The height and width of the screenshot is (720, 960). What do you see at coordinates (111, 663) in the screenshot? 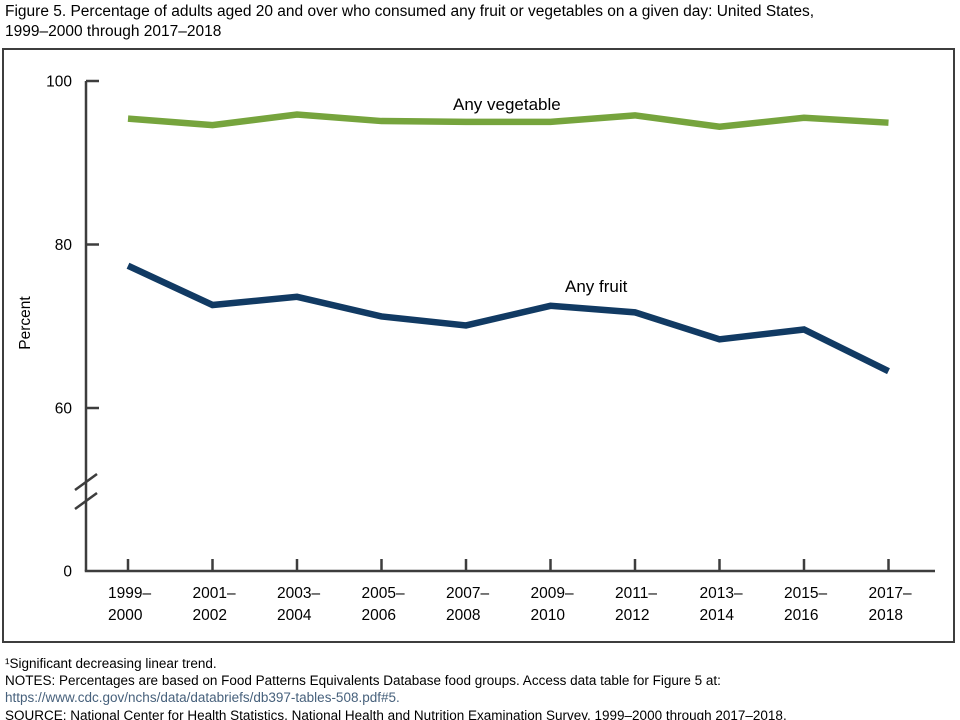
I see `footnote-trend: ¹Significant decreasing linear trend.` at bounding box center [111, 663].